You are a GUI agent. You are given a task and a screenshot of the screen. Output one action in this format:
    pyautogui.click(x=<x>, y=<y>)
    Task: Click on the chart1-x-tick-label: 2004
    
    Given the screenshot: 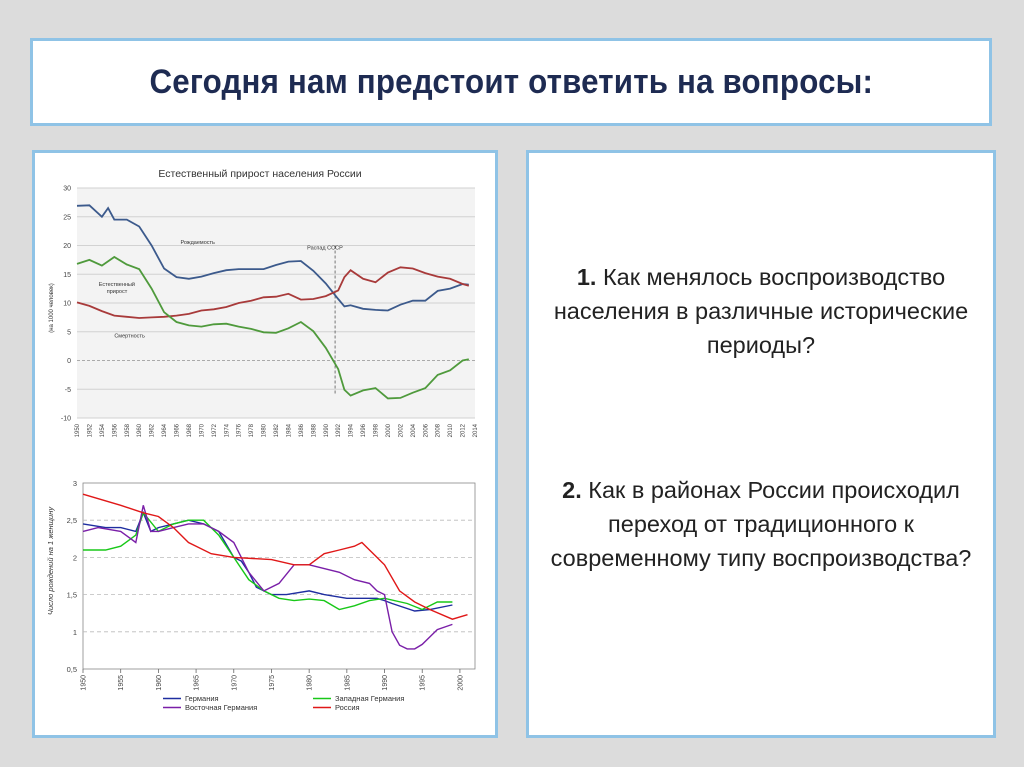 What is the action you would take?
    pyautogui.click(x=414, y=430)
    